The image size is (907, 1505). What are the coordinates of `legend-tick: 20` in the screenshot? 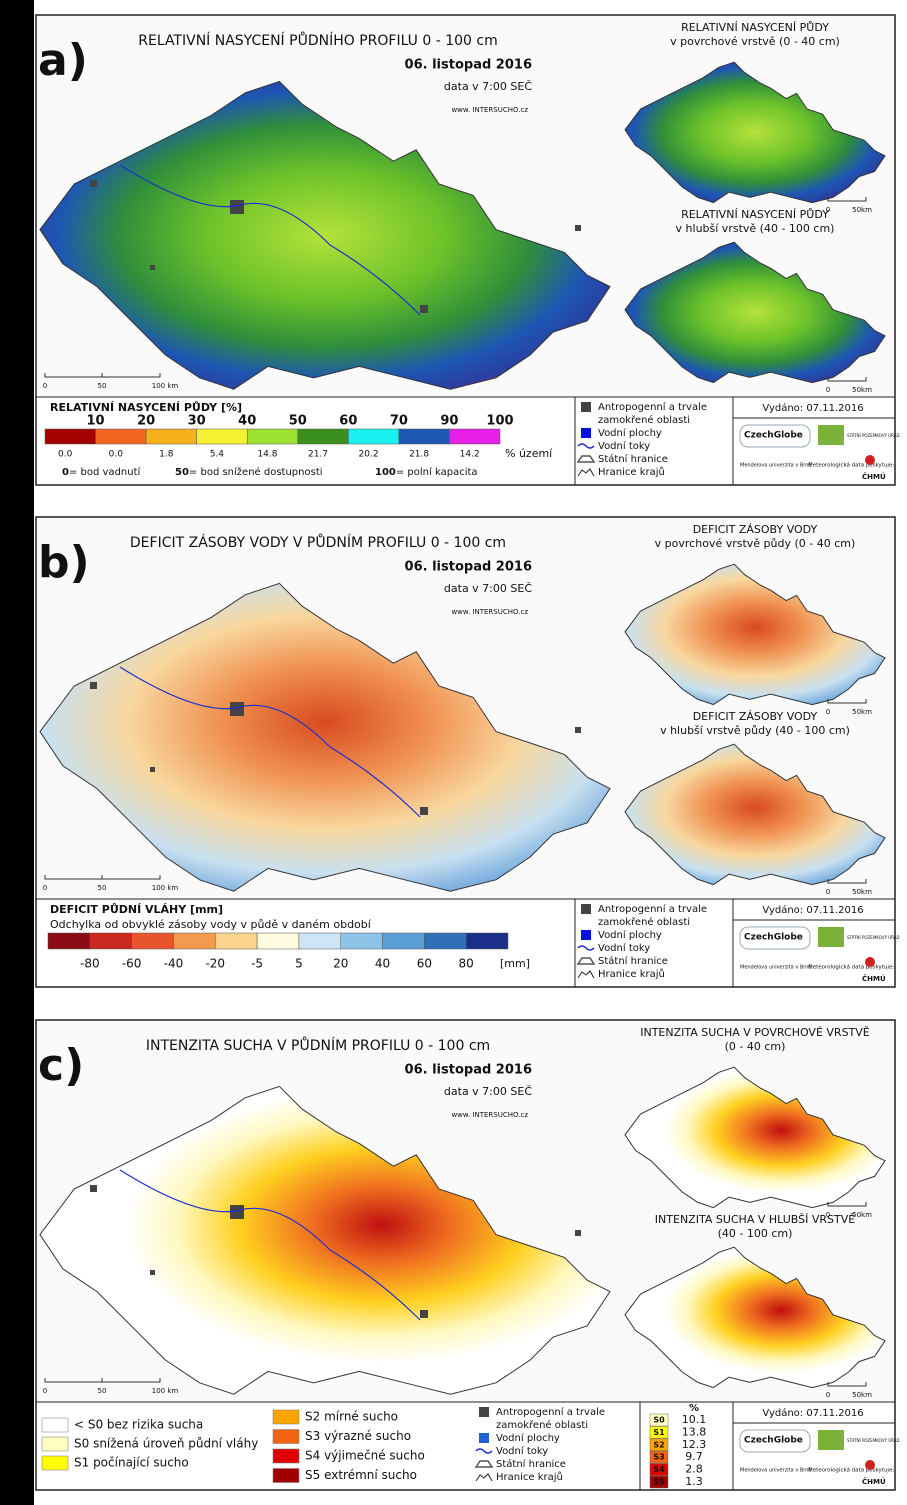 It's located at (340, 964).